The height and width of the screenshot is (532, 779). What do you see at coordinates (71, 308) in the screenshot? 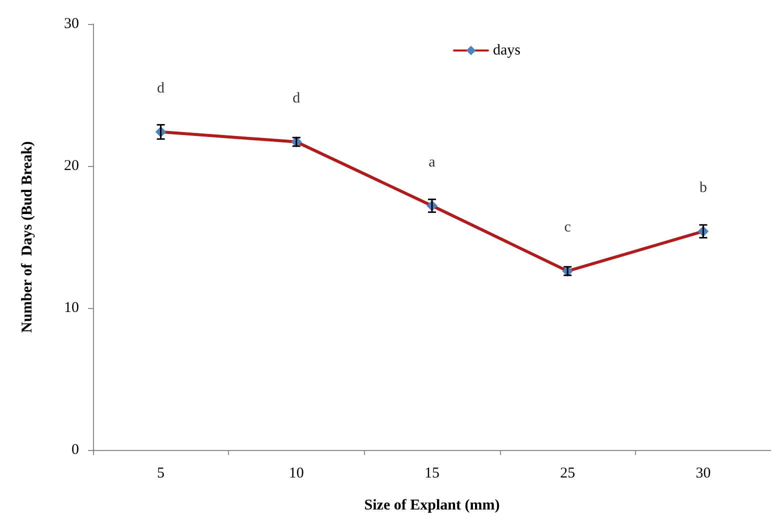
I see `y-tick-label: 10` at bounding box center [71, 308].